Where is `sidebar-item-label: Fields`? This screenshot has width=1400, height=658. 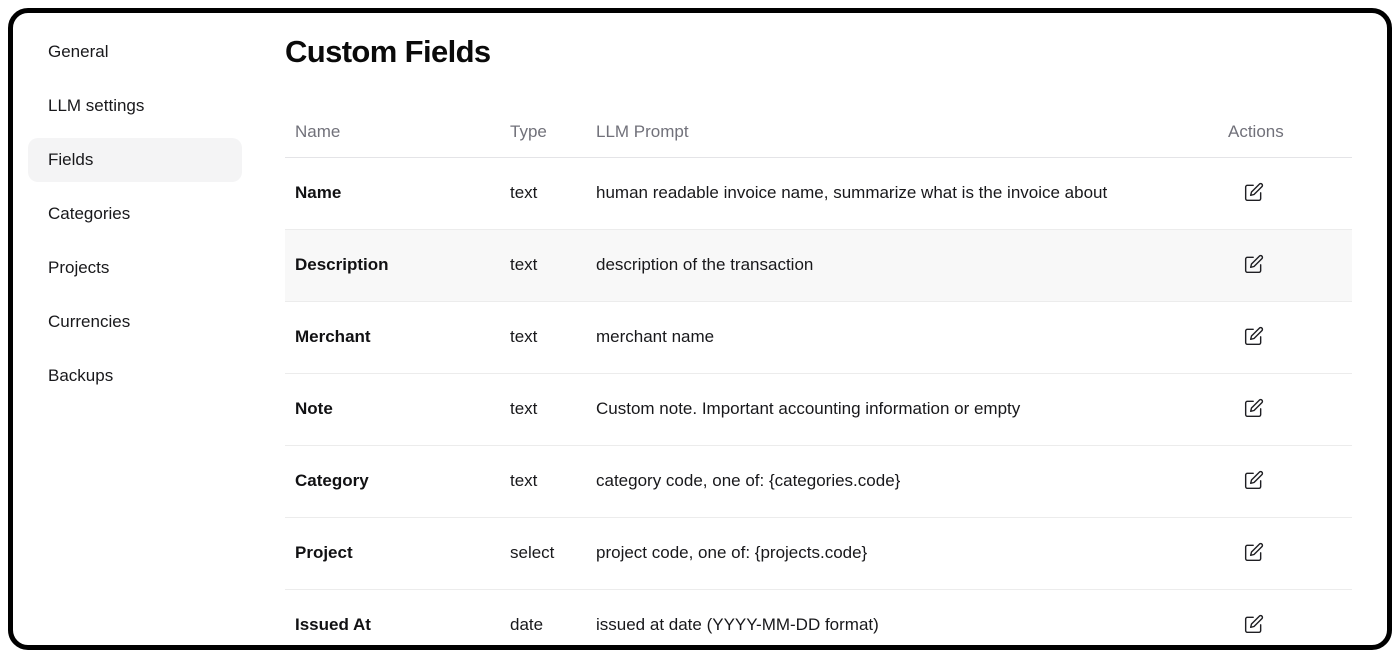 sidebar-item-label: Fields is located at coordinates (71, 159).